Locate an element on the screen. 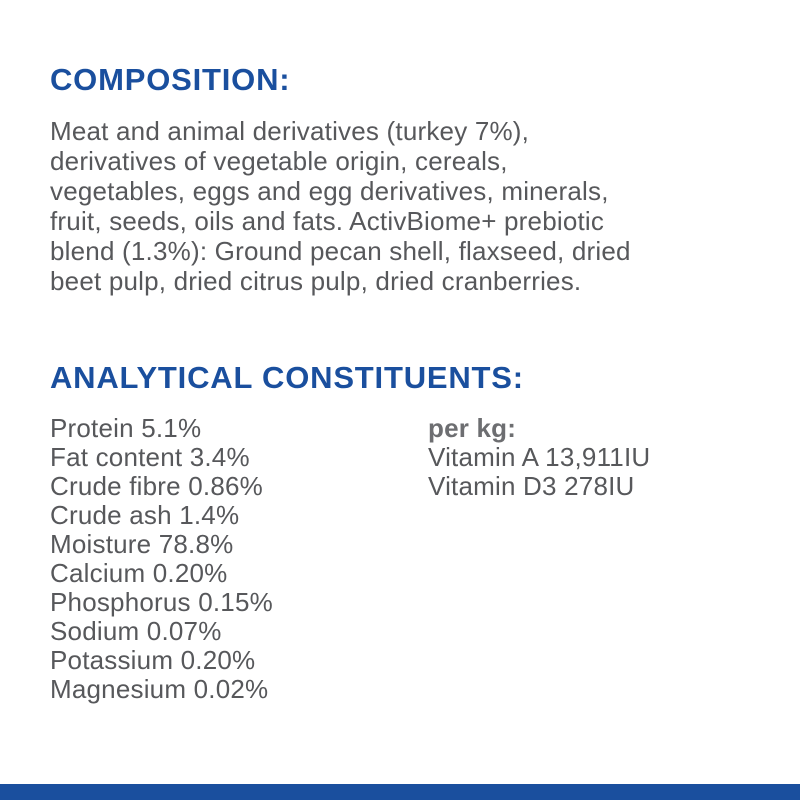 The image size is (800, 800). constituent-item: Potassium 0.20% is located at coordinates (161, 660).